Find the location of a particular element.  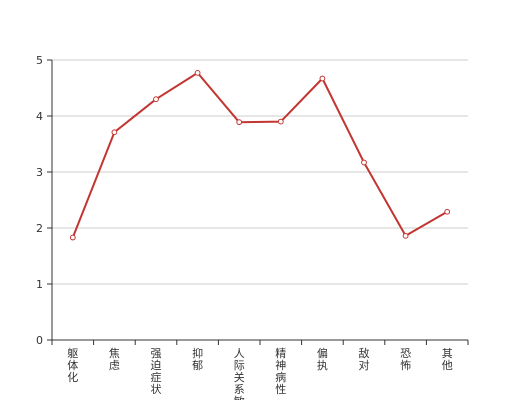

y-tick-label: 5 is located at coordinates (39, 60).